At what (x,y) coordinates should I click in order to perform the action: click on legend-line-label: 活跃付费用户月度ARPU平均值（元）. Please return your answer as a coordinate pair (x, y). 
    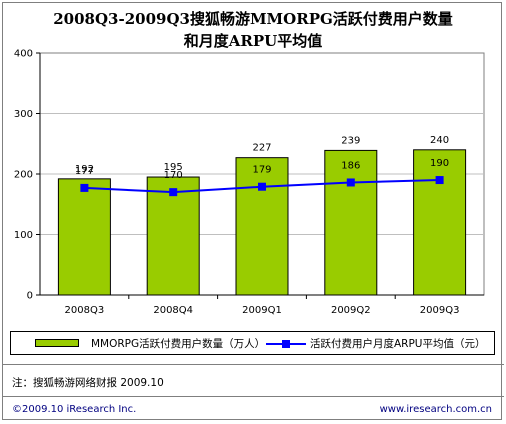
    Looking at the image, I should click on (398, 344).